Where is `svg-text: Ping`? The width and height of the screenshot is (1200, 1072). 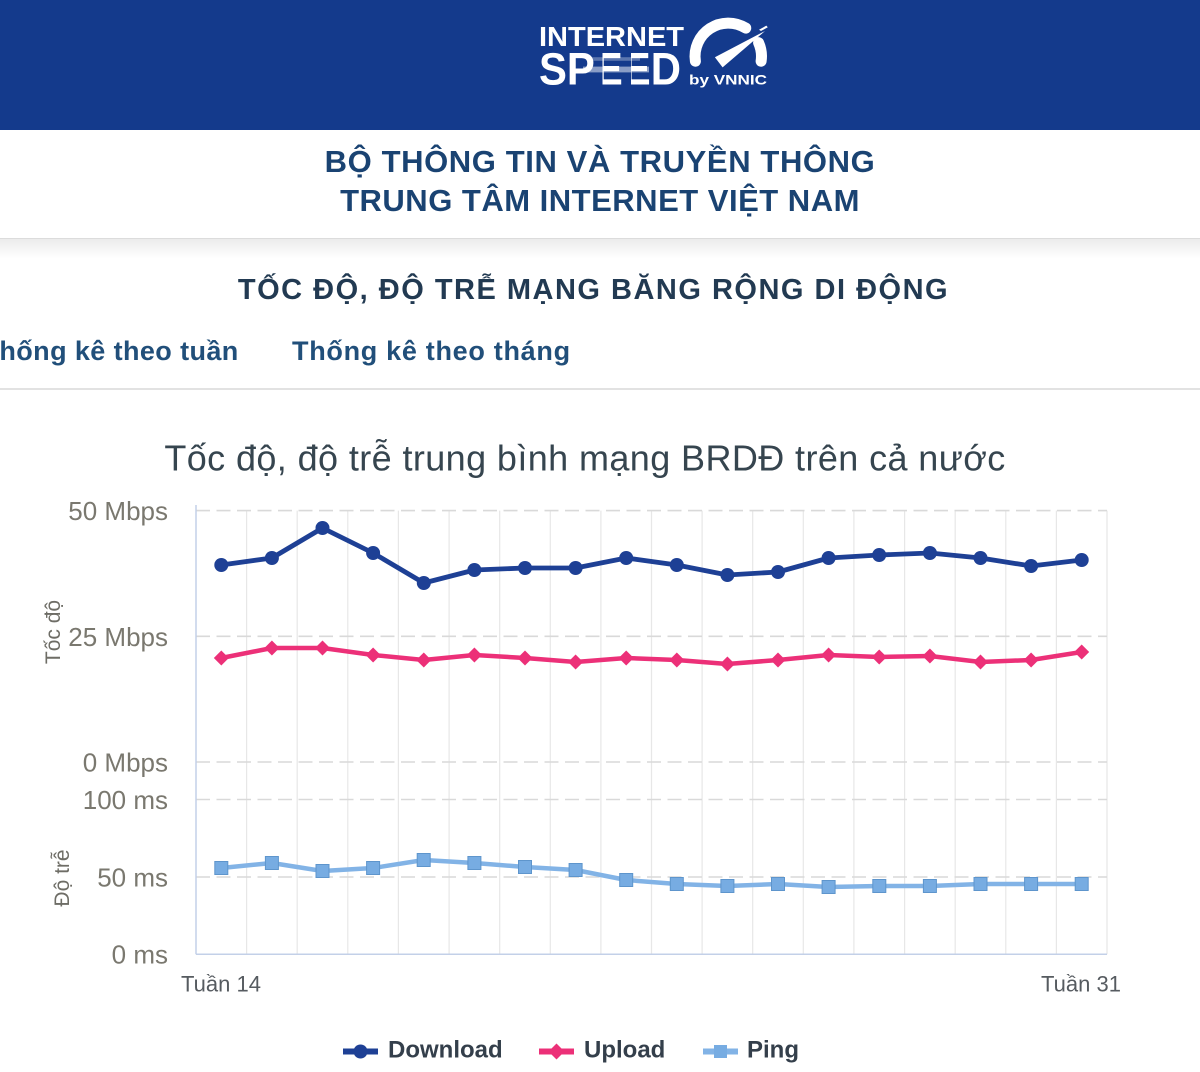
svg-text: Ping is located at coordinates (773, 1050).